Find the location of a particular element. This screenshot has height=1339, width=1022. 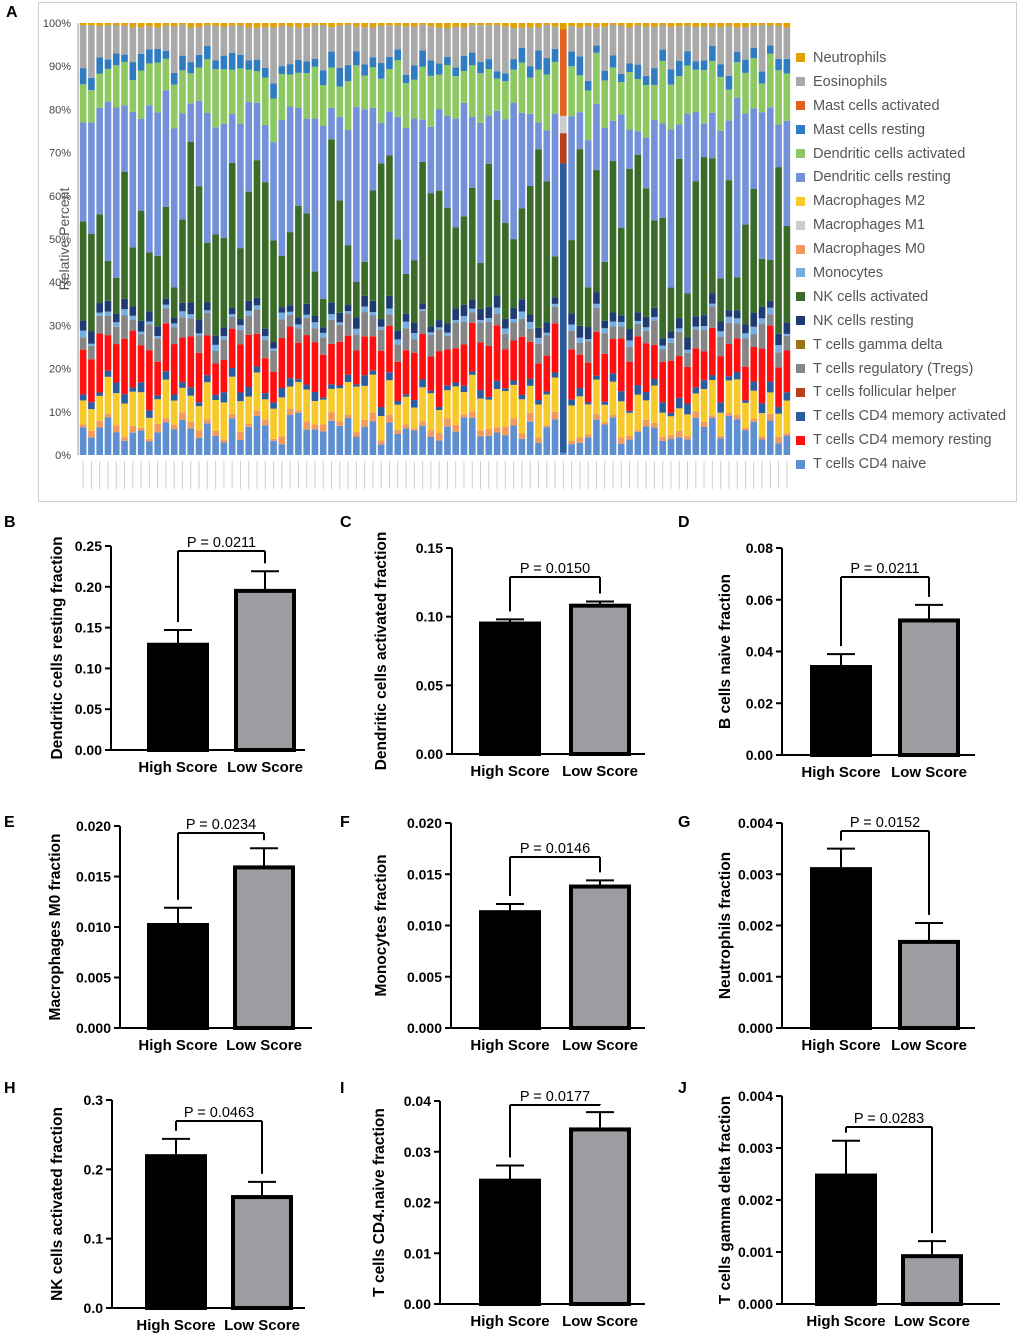

legend-item: Macrophages M0 is located at coordinates (901, 249).